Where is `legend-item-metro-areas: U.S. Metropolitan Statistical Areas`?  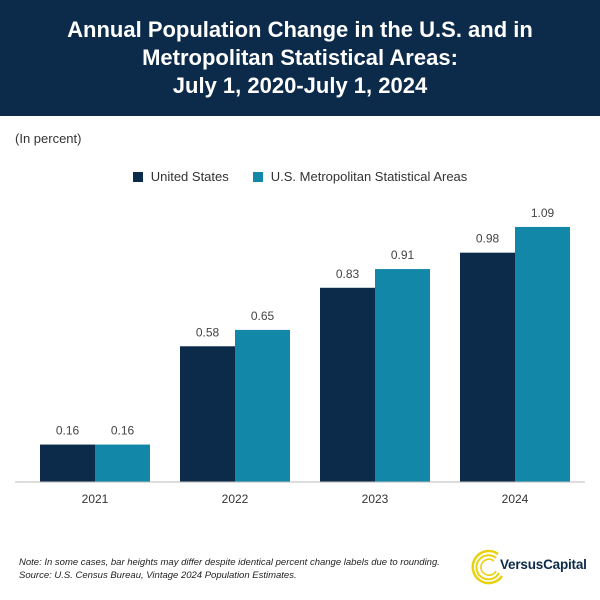 legend-item-metro-areas: U.S. Metropolitan Statistical Areas is located at coordinates (360, 176).